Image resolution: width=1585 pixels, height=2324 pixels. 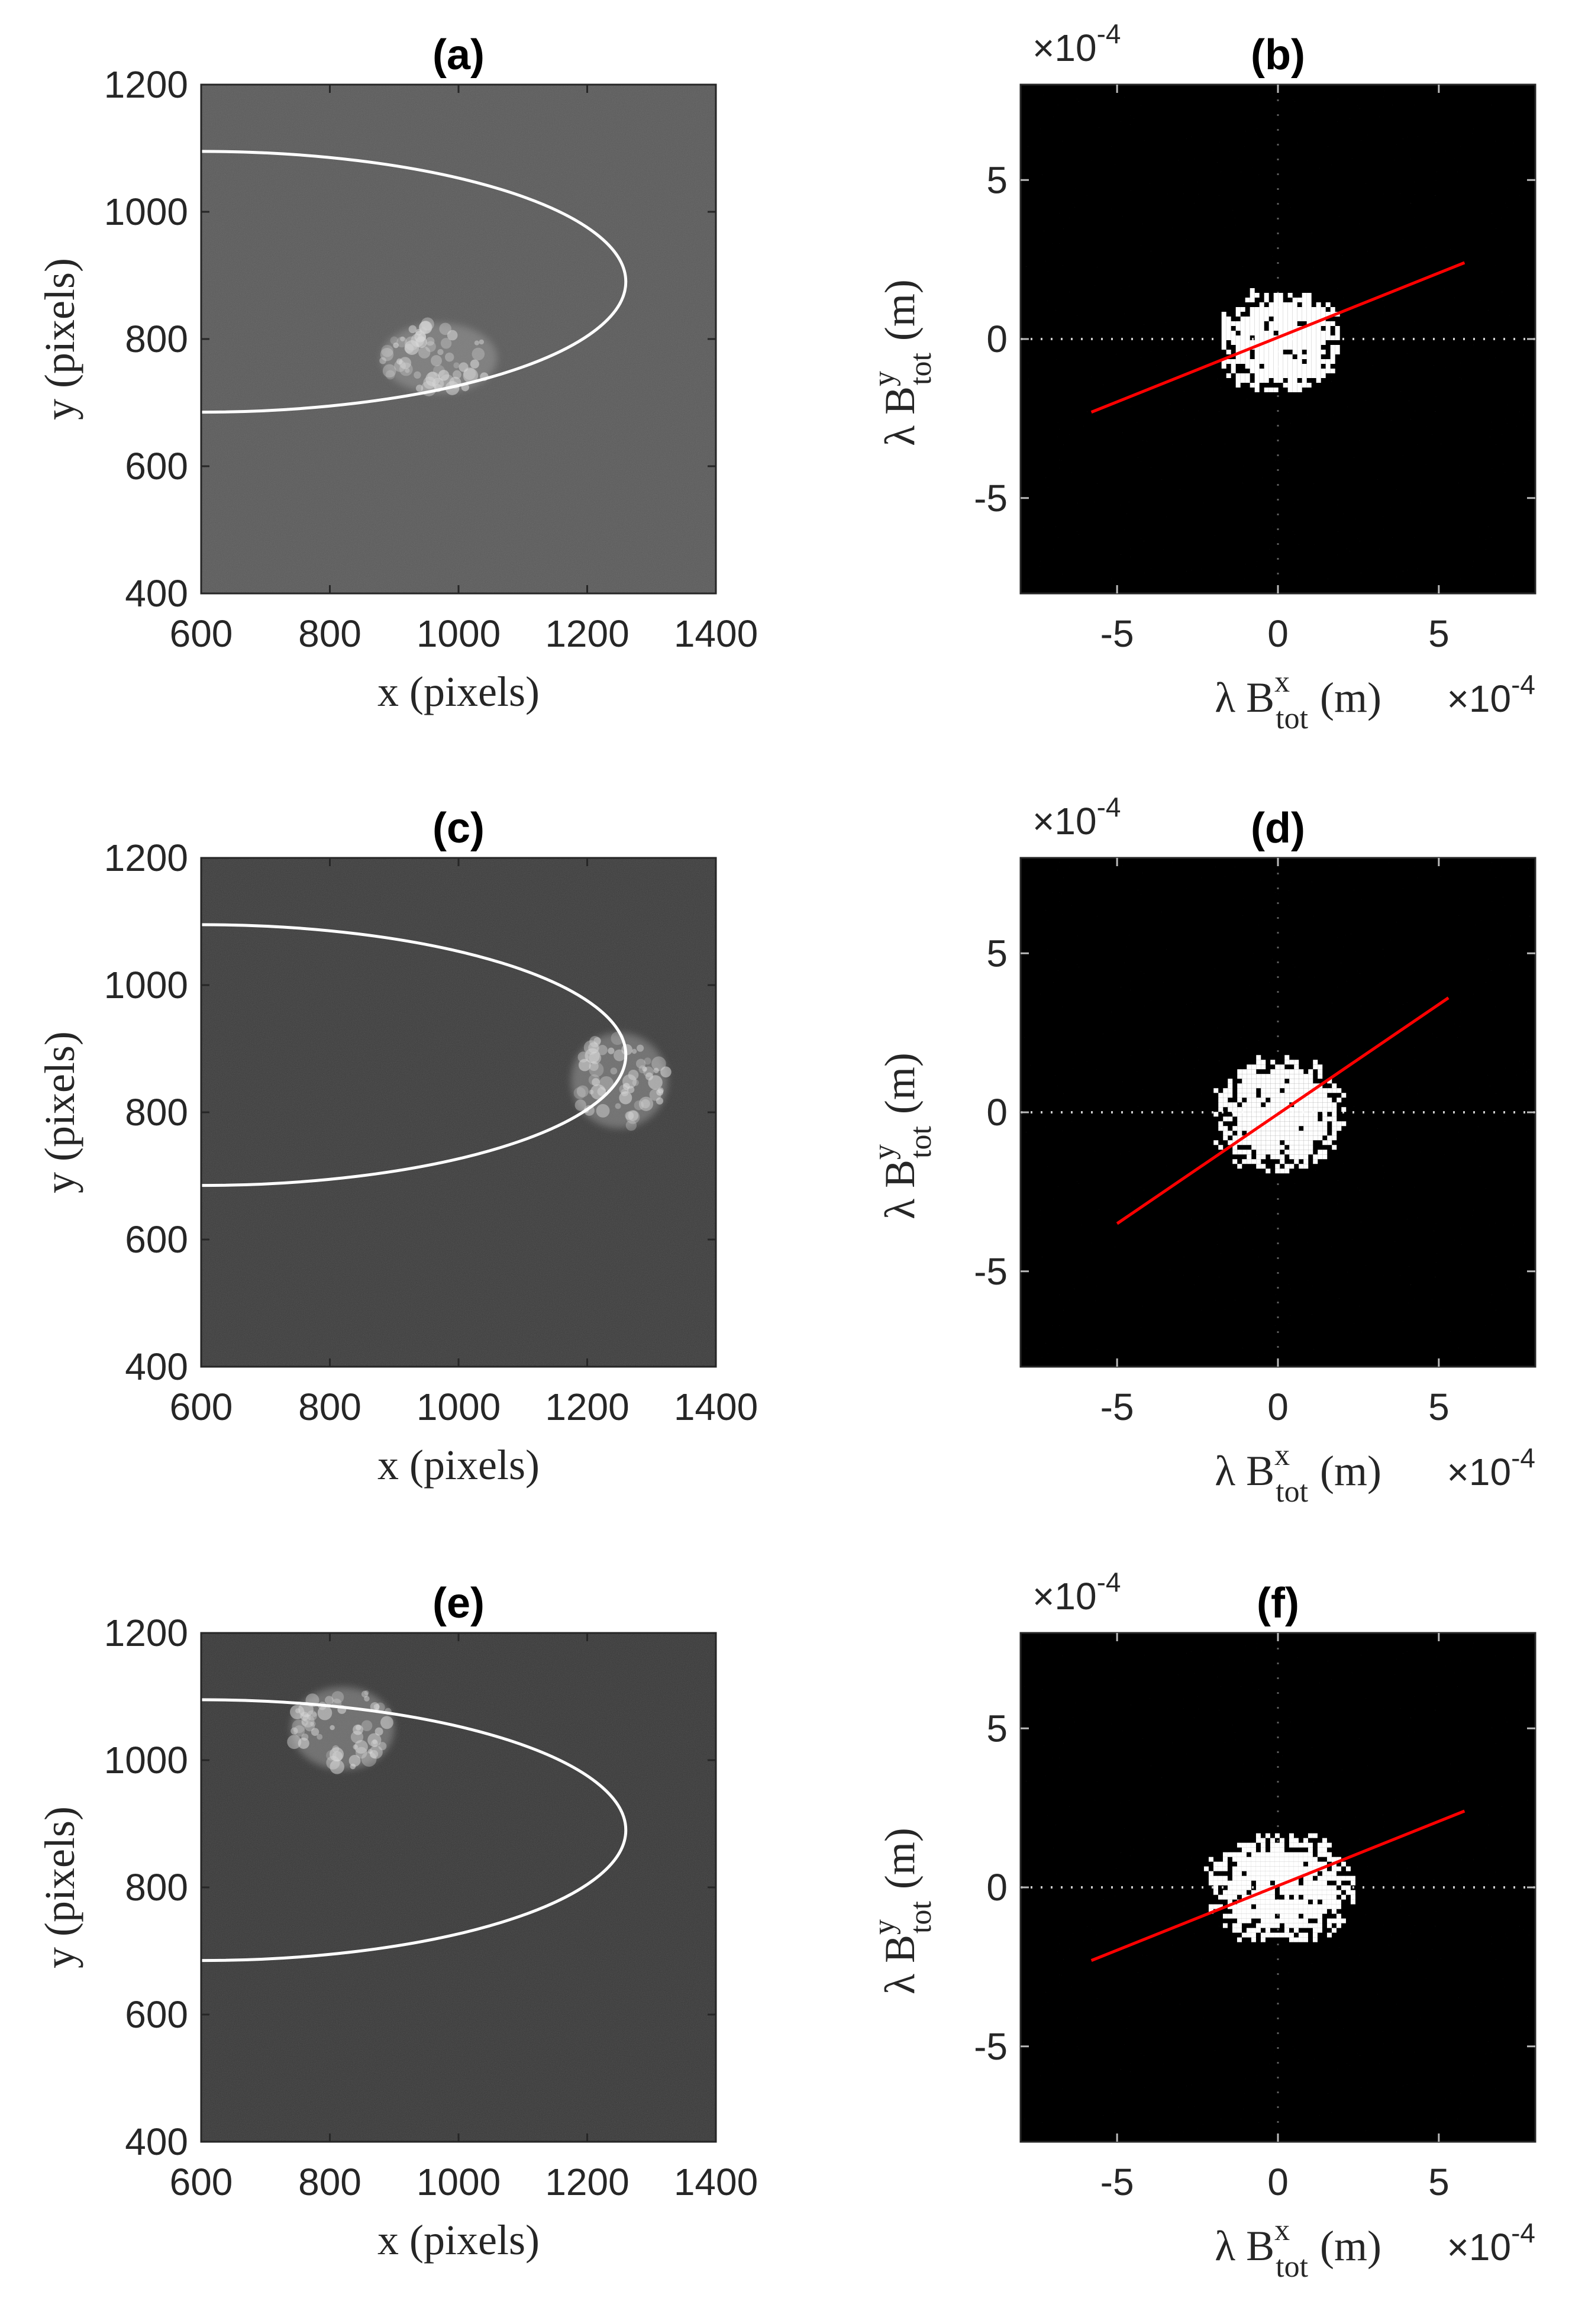 What do you see at coordinates (997, 953) in the screenshot?
I see `y-tick-label: 5` at bounding box center [997, 953].